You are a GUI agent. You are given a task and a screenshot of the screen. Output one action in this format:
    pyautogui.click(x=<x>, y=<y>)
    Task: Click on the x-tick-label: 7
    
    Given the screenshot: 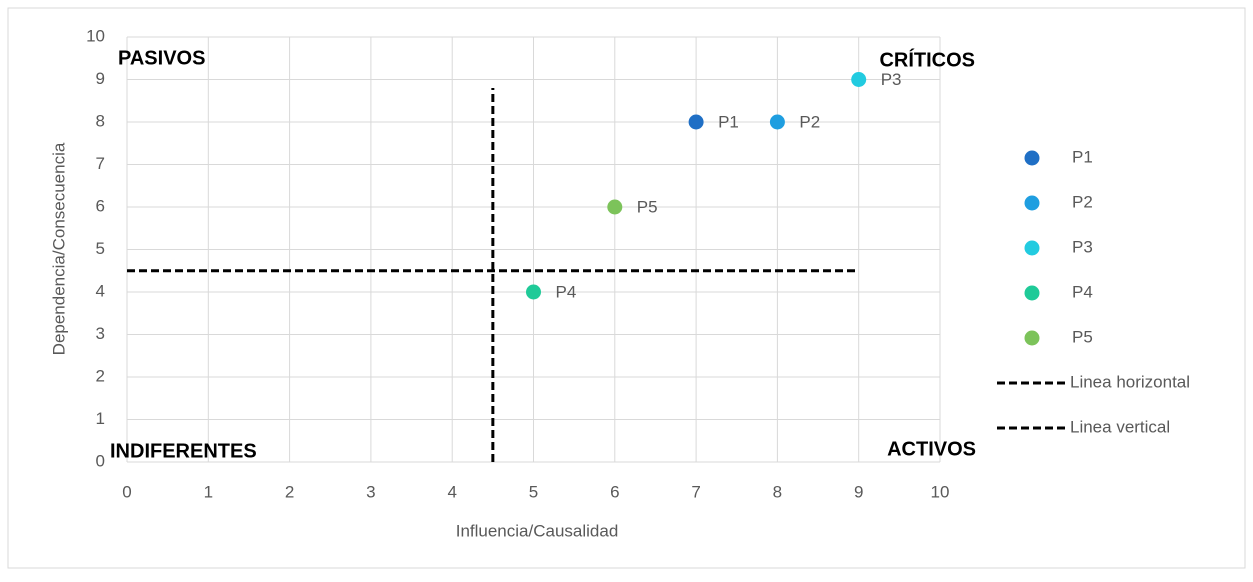 What is the action you would take?
    pyautogui.click(x=695, y=491)
    